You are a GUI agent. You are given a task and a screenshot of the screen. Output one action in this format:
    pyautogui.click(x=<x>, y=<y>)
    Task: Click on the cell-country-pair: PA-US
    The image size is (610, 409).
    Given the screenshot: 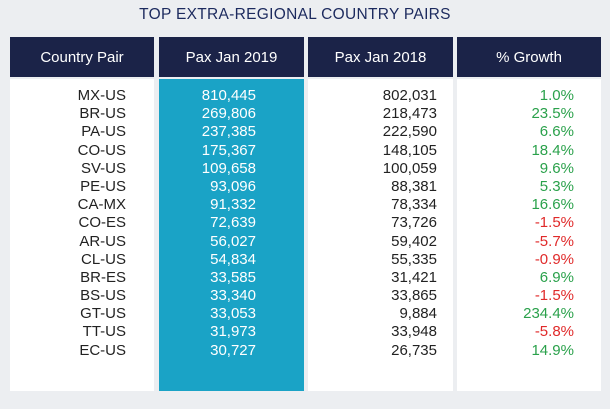 What is the action you would take?
    pyautogui.click(x=103, y=132)
    